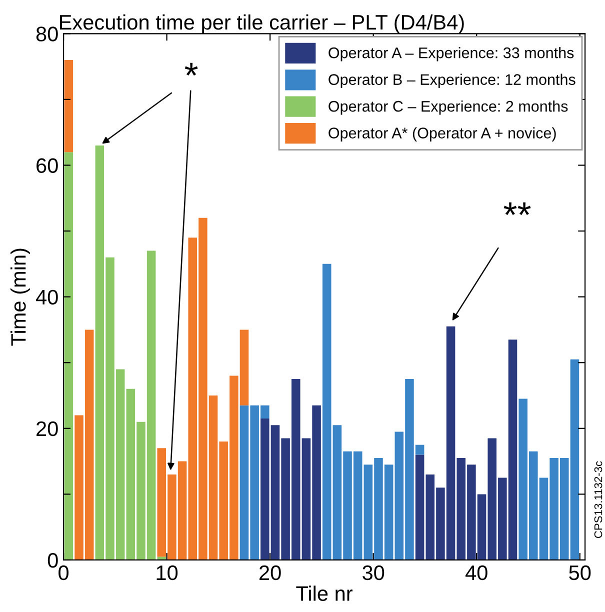  I want to click on x-tick-label: 10, so click(167, 572).